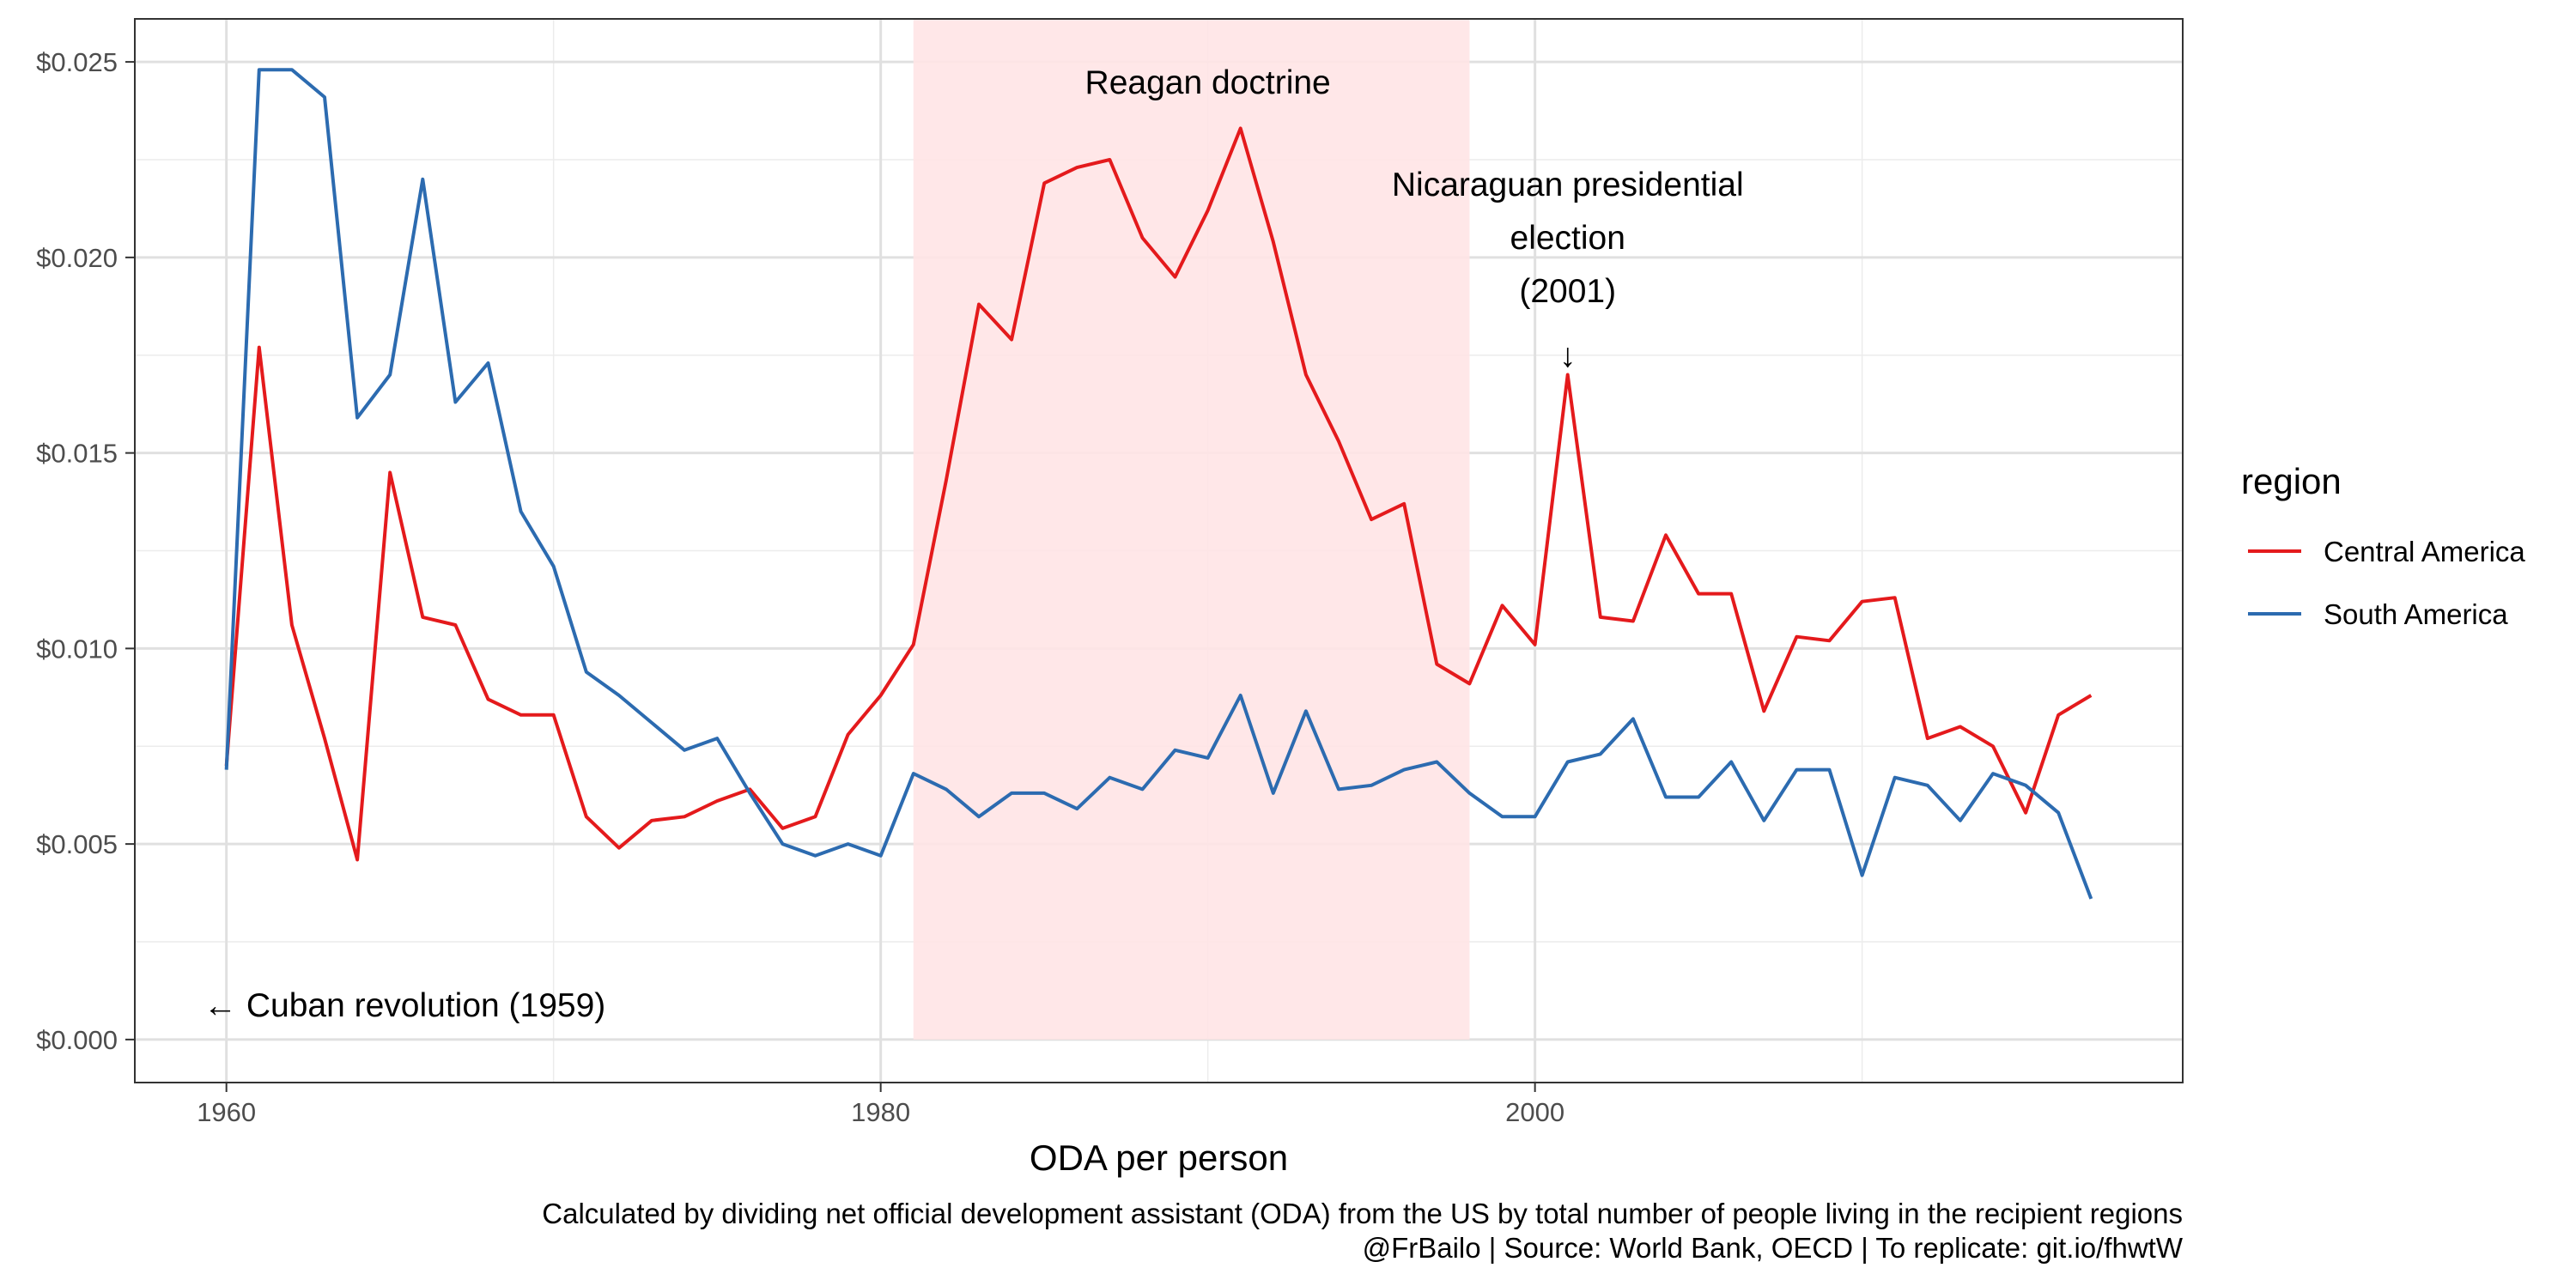 Image resolution: width=2576 pixels, height=1280 pixels. I want to click on y-tick-label: $0.025, so click(77, 62).